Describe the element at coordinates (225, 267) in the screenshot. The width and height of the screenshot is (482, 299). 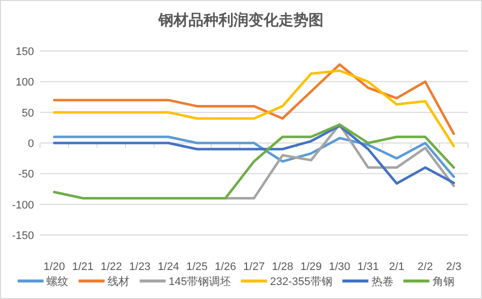
I see `x-tick-label: 1/26` at that location.